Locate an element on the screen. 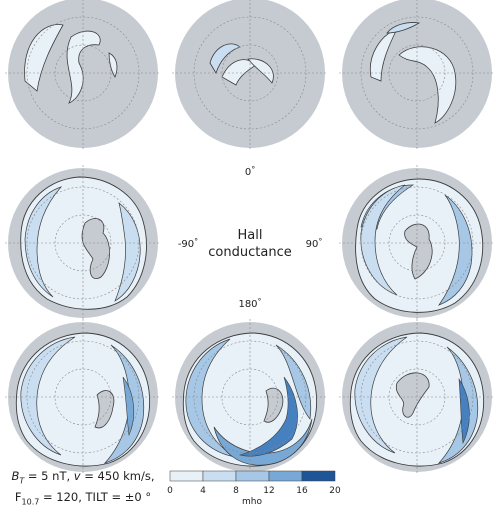 This screenshot has height=511, width=500. center-label: 0° Hall conductance -90° 90° 180° is located at coordinates (250, 237).